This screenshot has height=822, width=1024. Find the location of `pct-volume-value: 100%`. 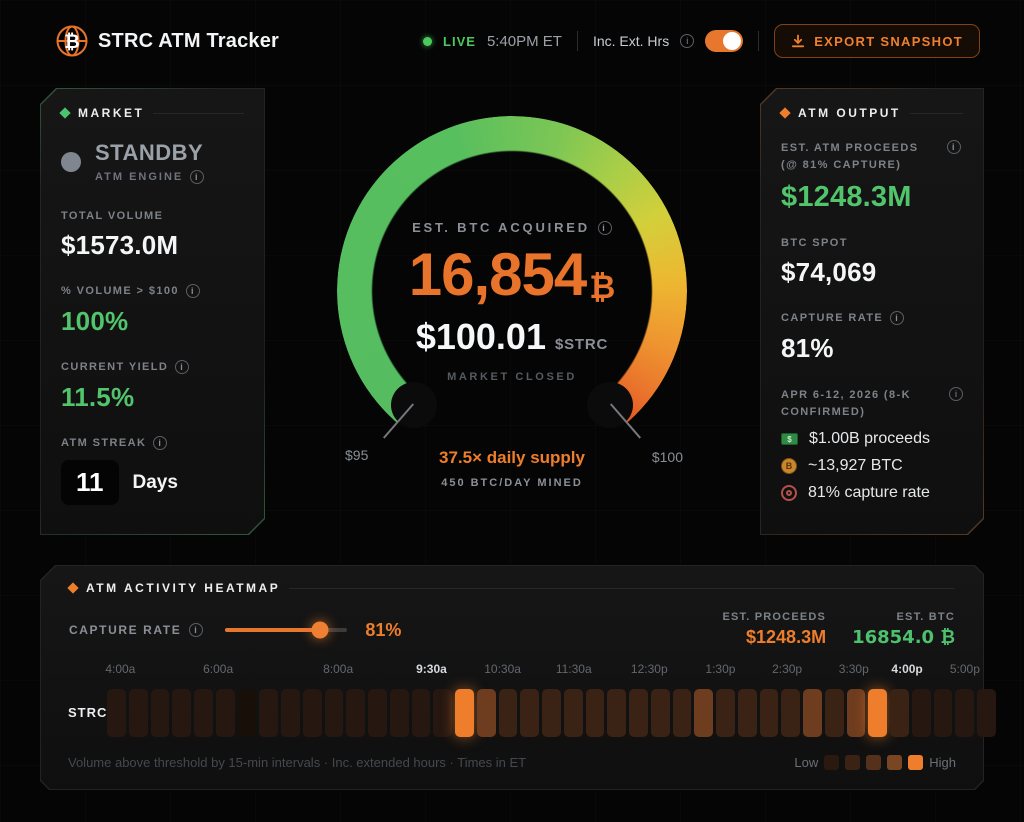

pct-volume-value: 100% is located at coordinates (95, 321).